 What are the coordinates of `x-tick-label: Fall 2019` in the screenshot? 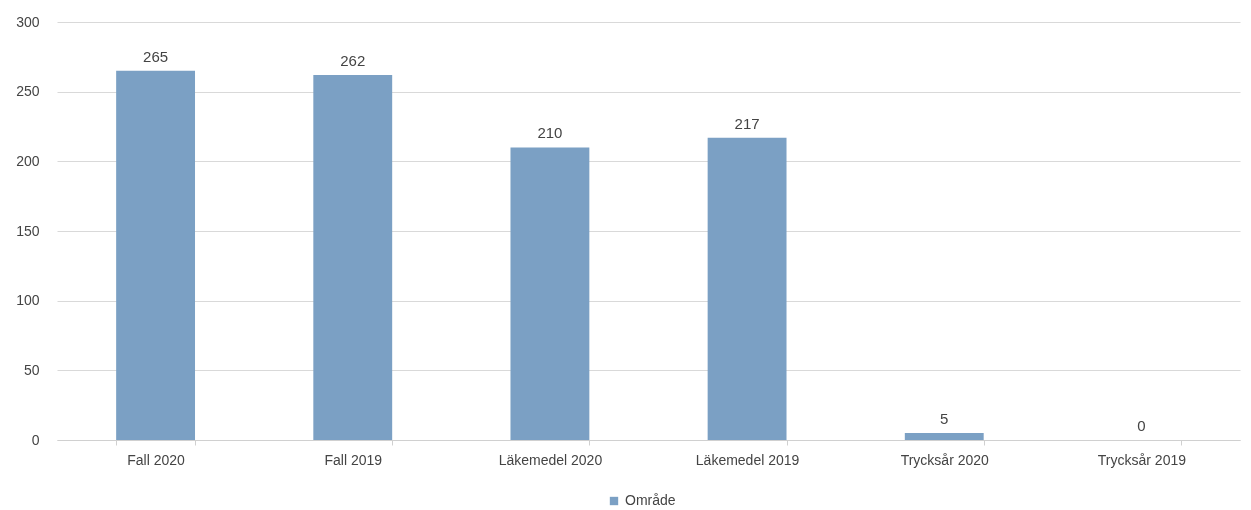 It's located at (353, 459).